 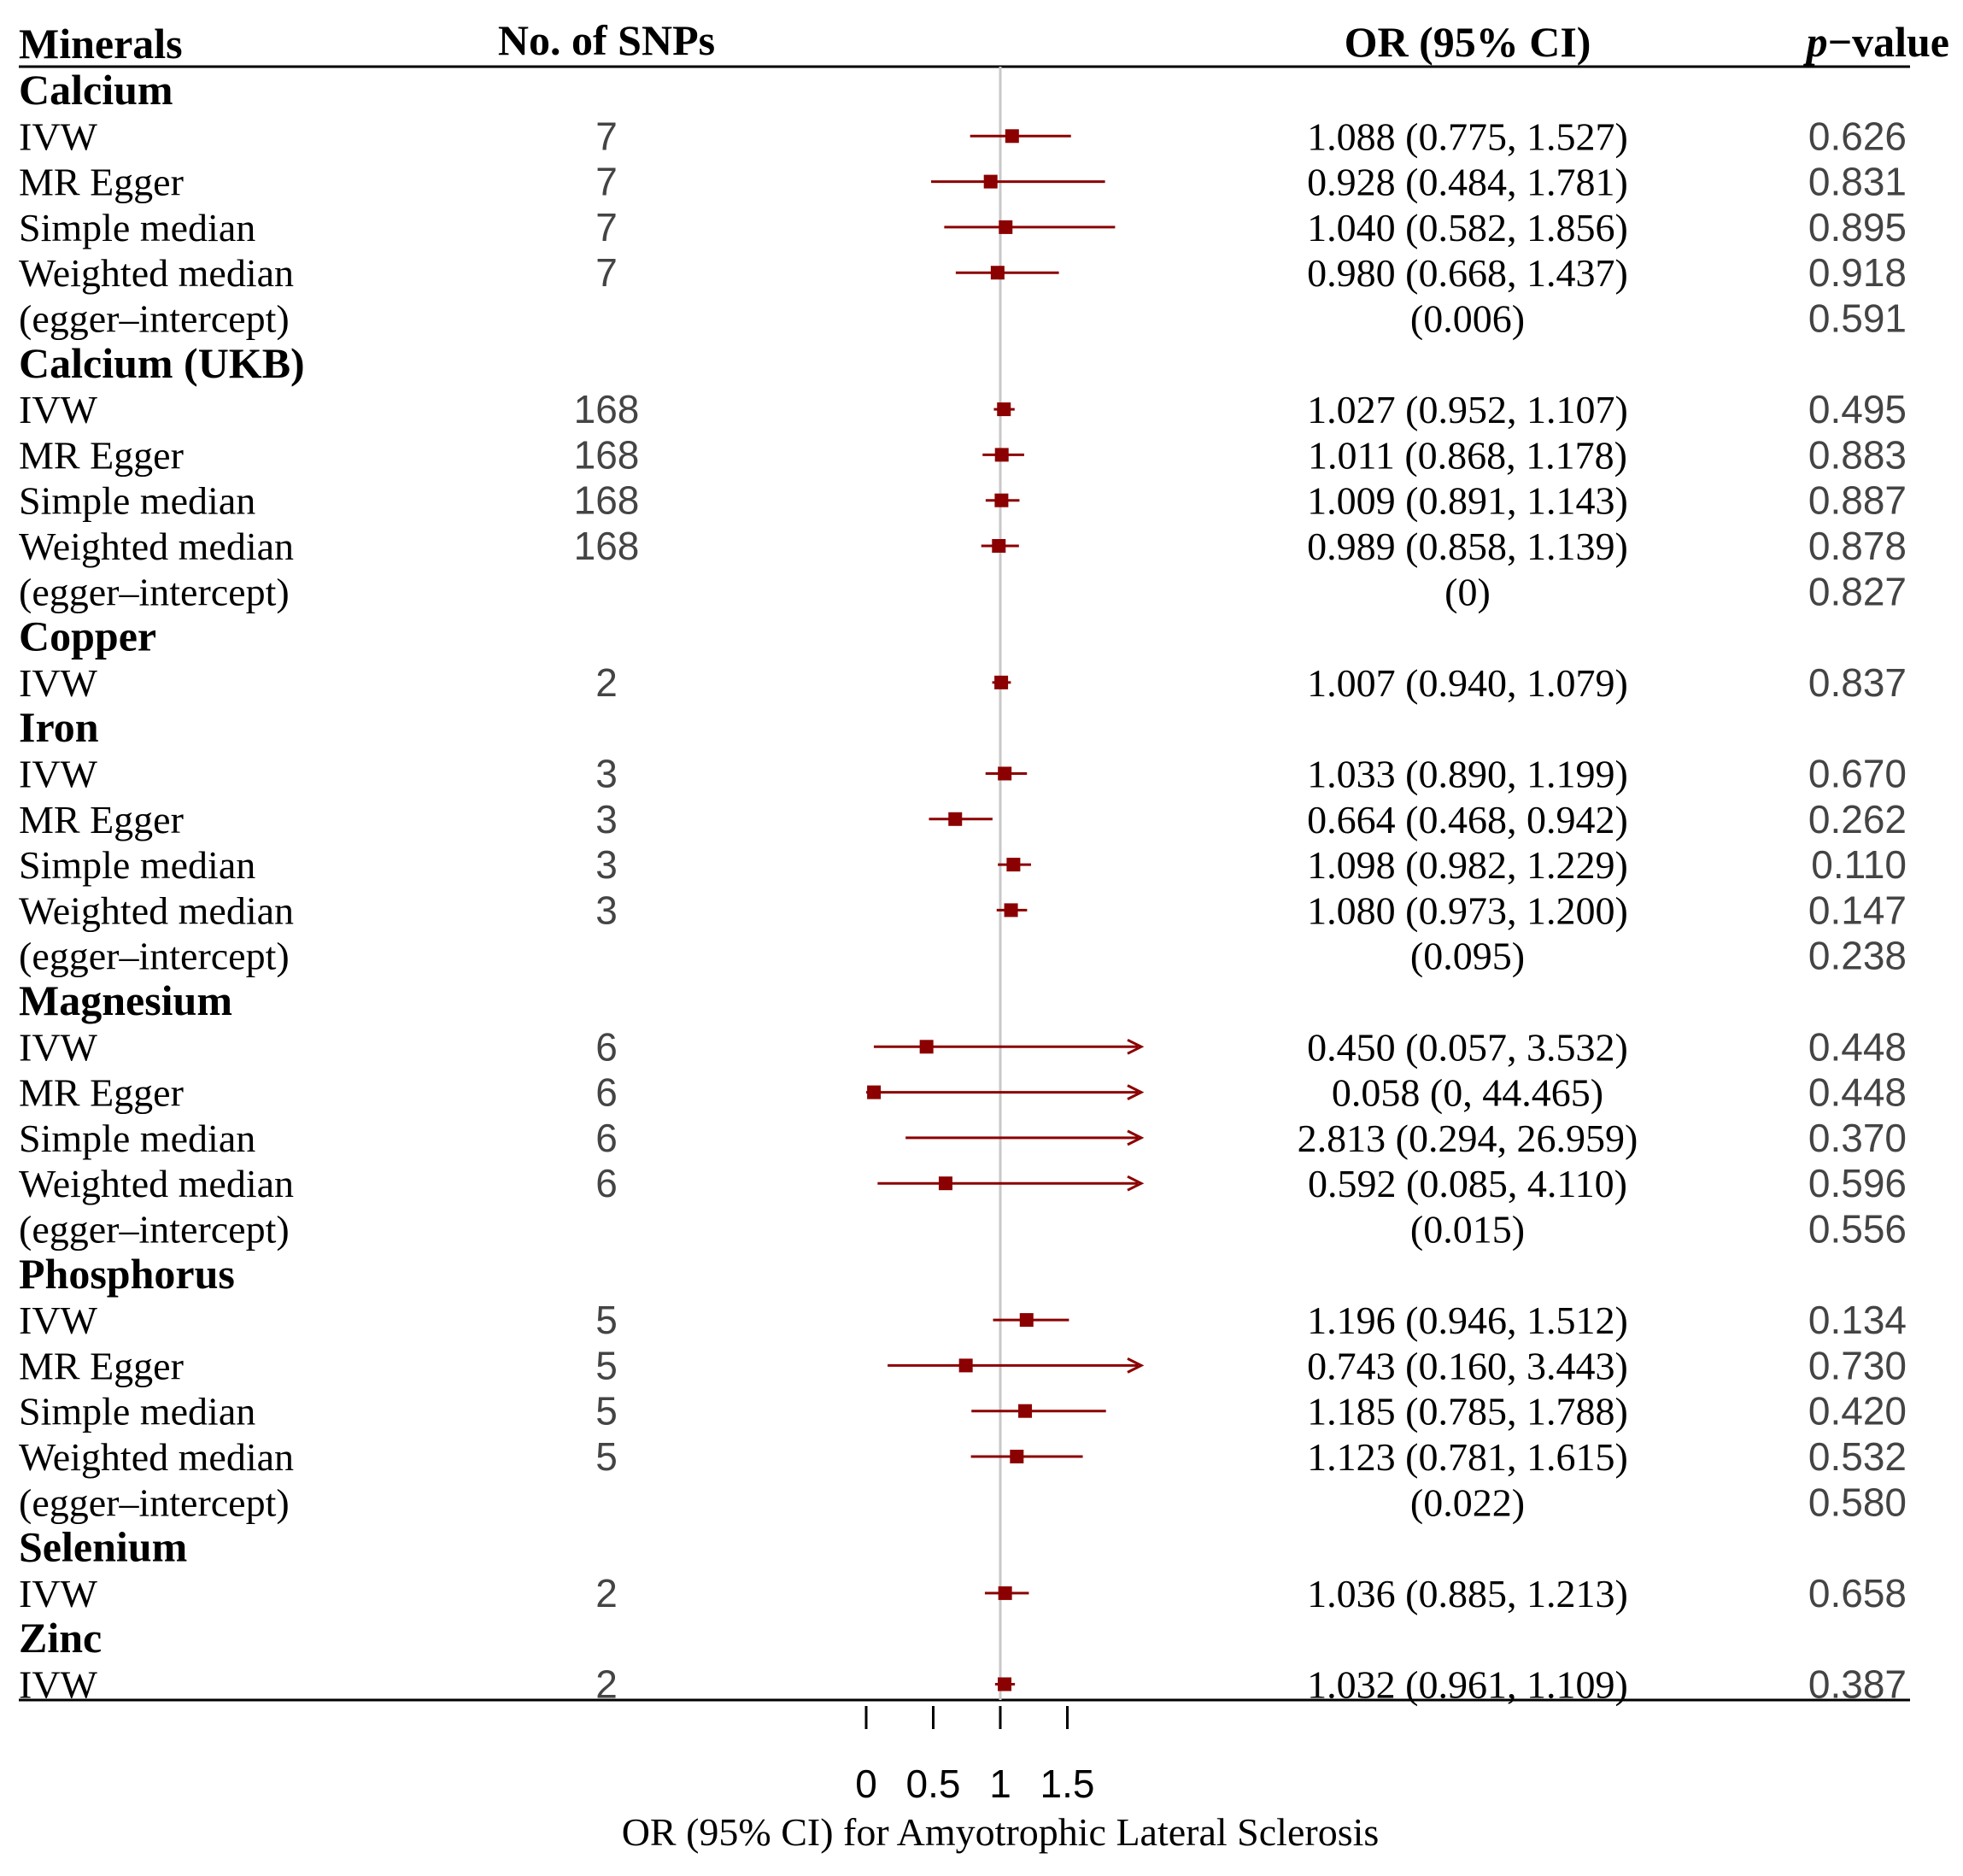 What do you see at coordinates (1857, 546) in the screenshot?
I see `calcium-ukb-weighted-median-p-value: 0.878` at bounding box center [1857, 546].